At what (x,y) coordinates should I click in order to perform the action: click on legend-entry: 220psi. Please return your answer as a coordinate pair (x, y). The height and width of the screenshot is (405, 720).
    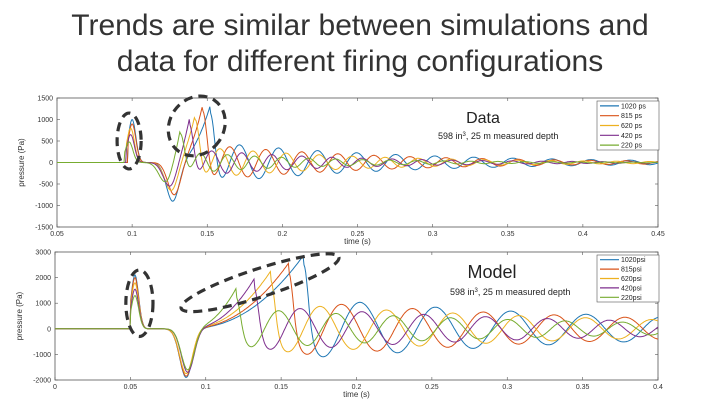
    Looking at the image, I should click on (631, 298).